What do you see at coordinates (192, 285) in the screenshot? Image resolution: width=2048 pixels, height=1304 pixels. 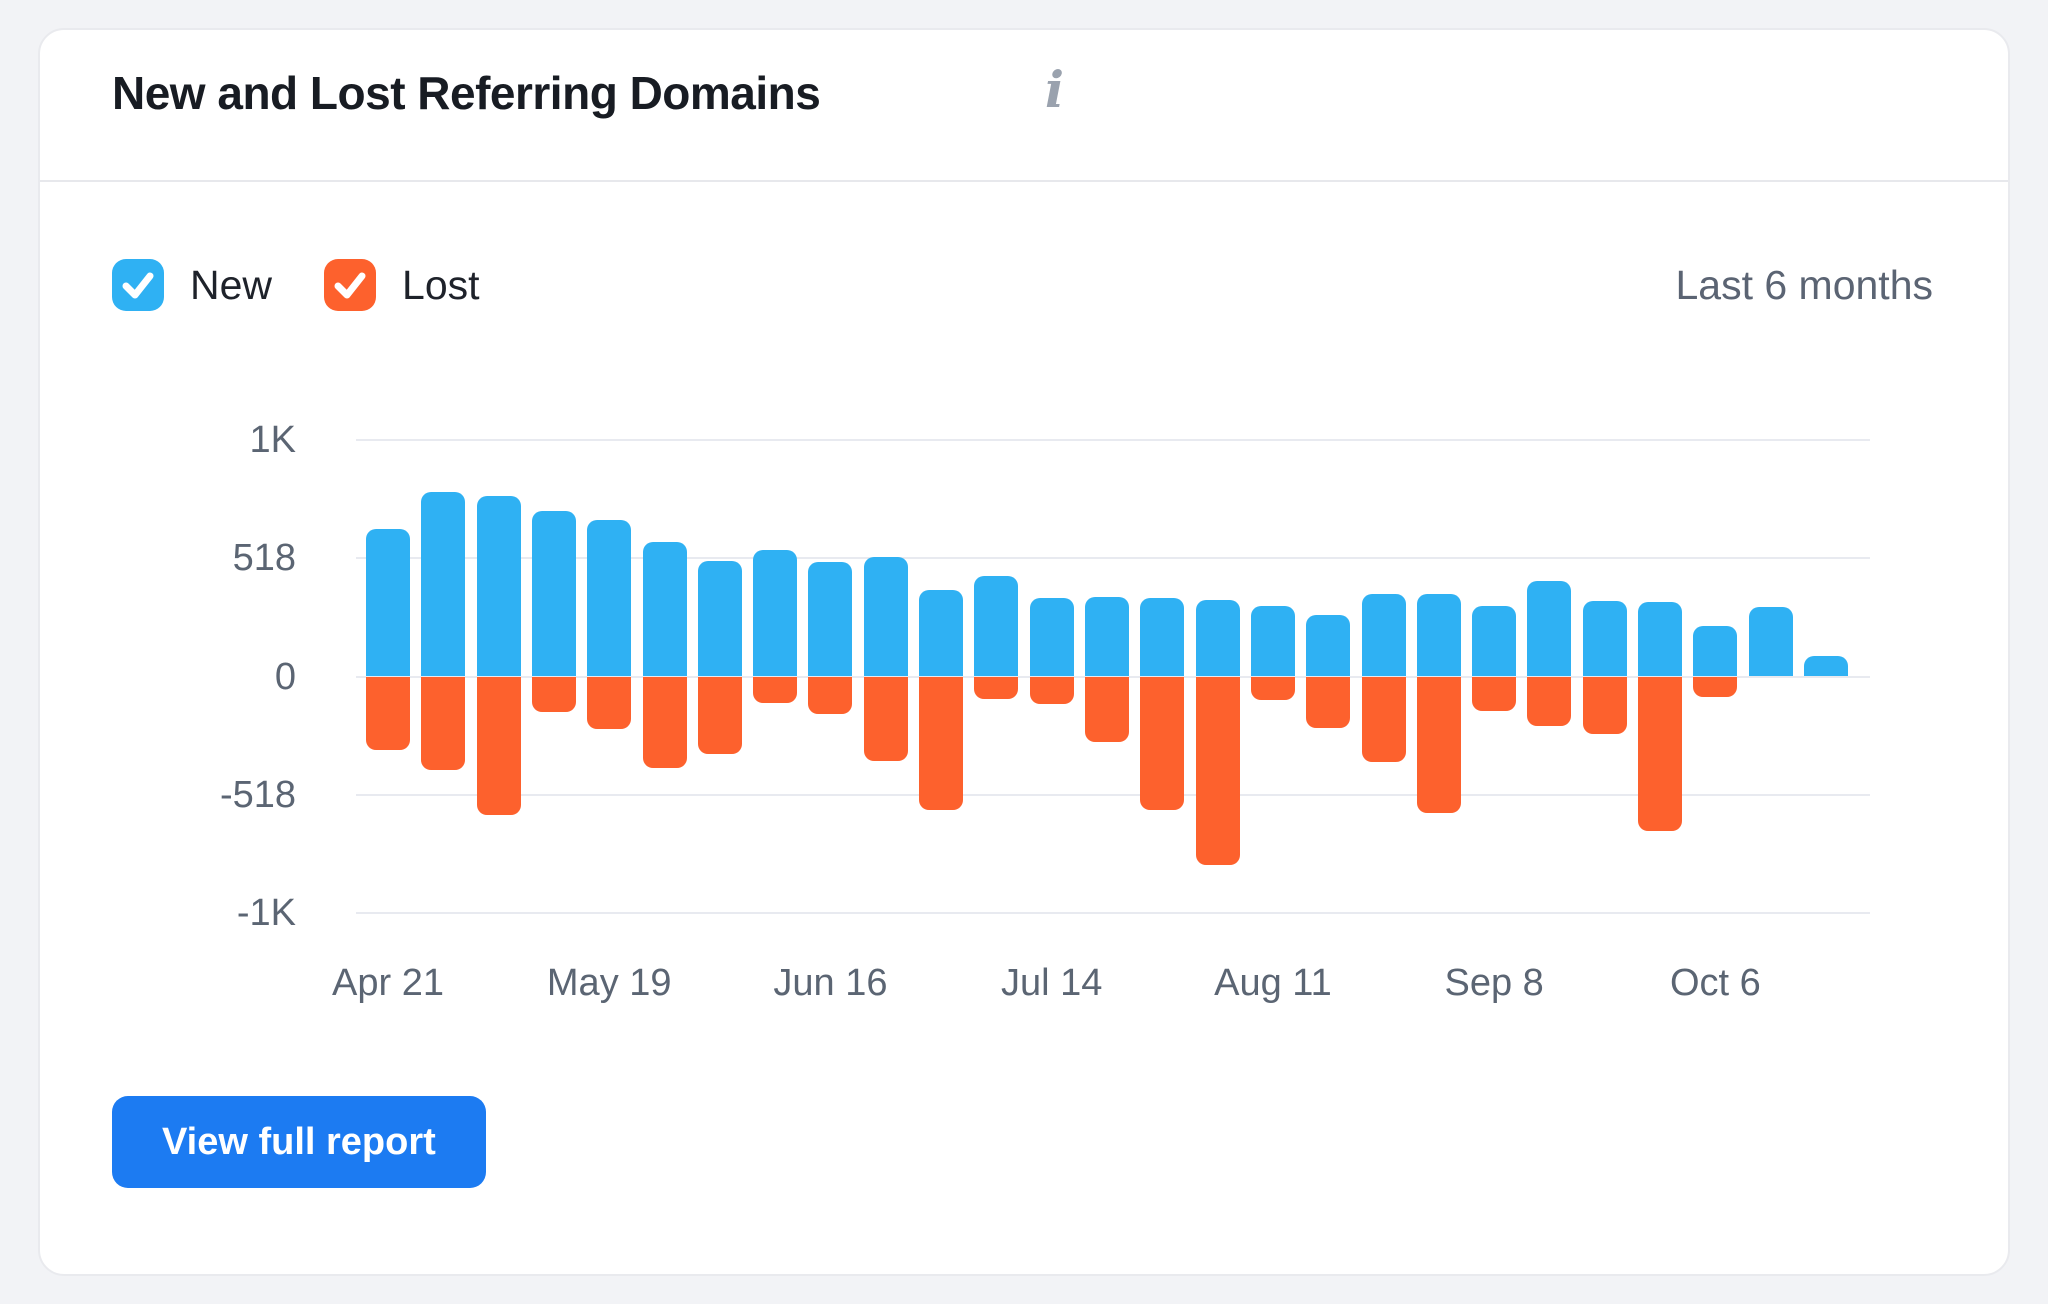 I see `legend-item-new: New` at bounding box center [192, 285].